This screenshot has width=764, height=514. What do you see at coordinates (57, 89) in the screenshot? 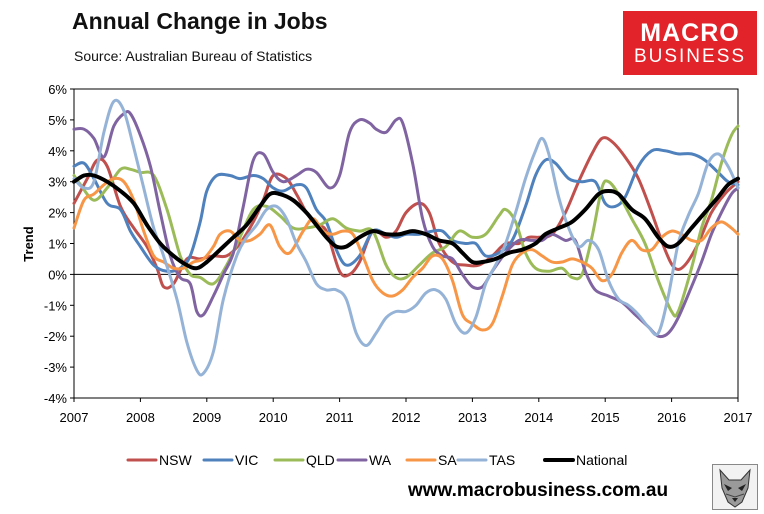
I see `y-tick-label: 6%` at bounding box center [57, 89].